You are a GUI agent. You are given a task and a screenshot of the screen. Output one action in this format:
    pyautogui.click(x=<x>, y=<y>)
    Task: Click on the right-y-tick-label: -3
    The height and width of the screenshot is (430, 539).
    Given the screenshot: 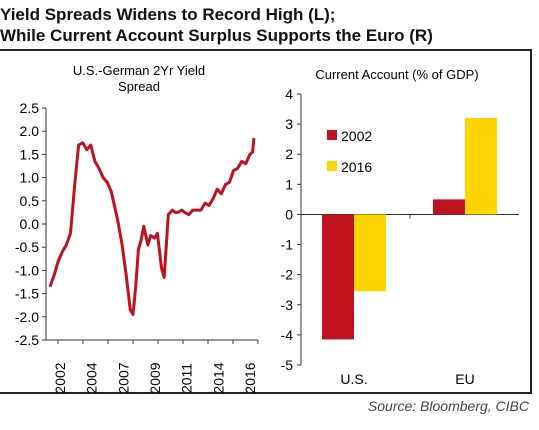 What is the action you would take?
    pyautogui.click(x=287, y=305)
    